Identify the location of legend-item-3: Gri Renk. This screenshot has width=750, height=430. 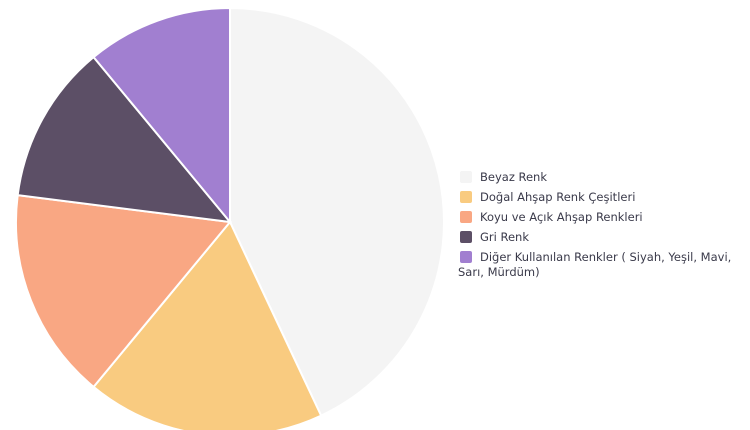
(598, 237).